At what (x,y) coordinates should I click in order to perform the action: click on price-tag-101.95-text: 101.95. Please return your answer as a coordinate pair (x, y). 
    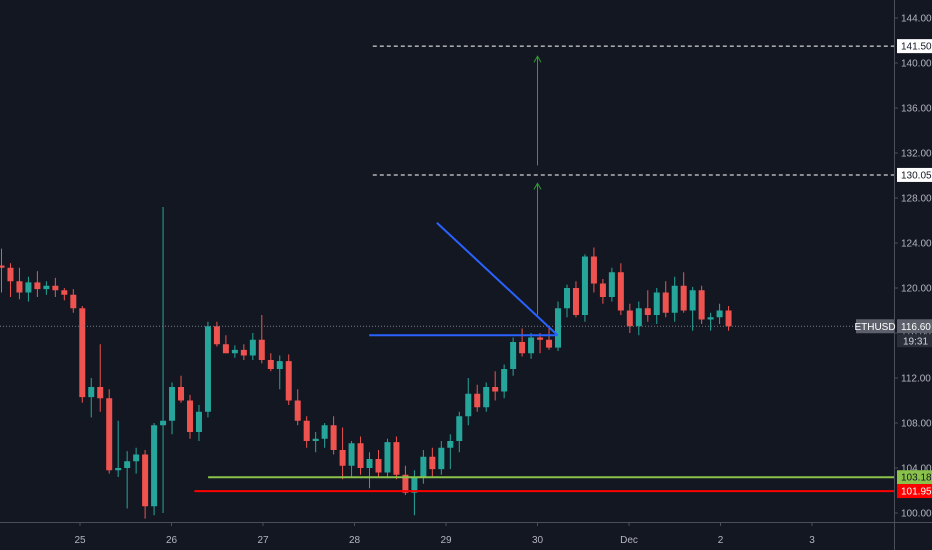
    Looking at the image, I should click on (916, 492).